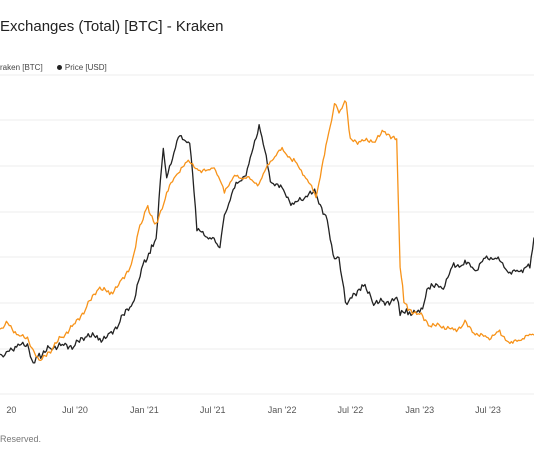 This screenshot has width=534, height=462. What do you see at coordinates (112, 26) in the screenshot?
I see `chart-title: Exchanges (Total) [BTC] - Kraken` at bounding box center [112, 26].